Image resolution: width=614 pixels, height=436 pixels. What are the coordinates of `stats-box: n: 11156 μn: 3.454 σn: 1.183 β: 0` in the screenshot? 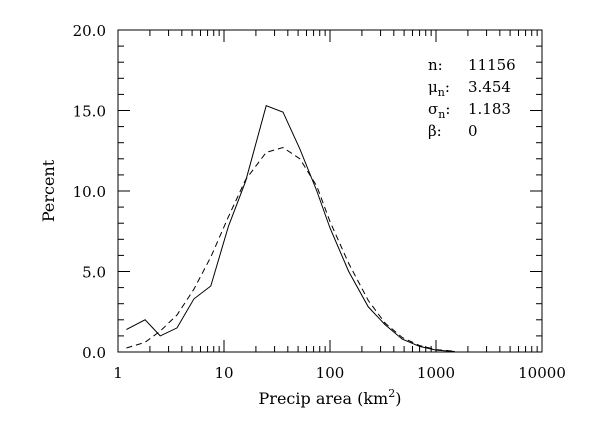 It's located at (472, 98).